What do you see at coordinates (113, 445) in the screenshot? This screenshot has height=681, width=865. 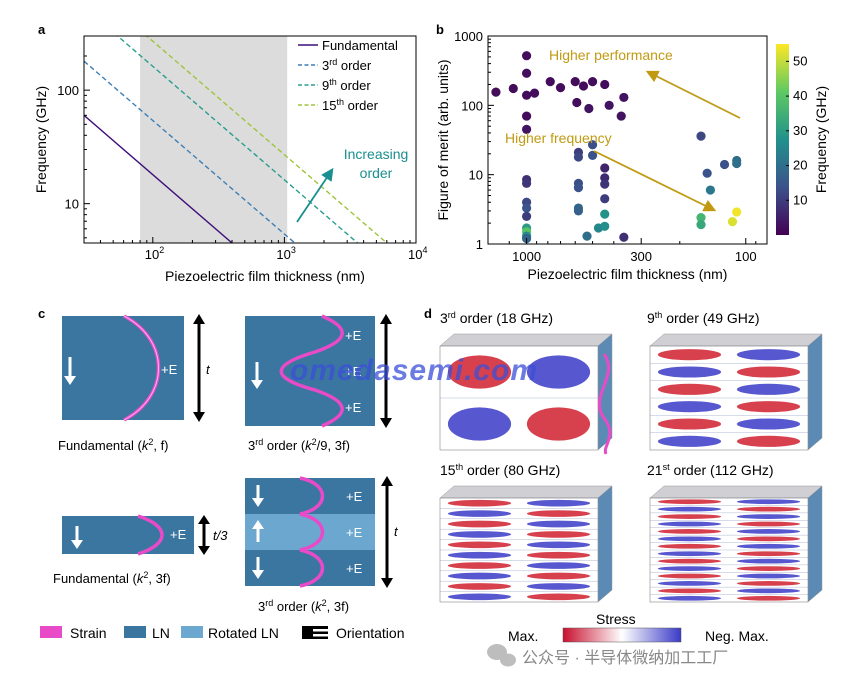 I see `caption-fundamental: Fundamental (k2, f)` at bounding box center [113, 445].